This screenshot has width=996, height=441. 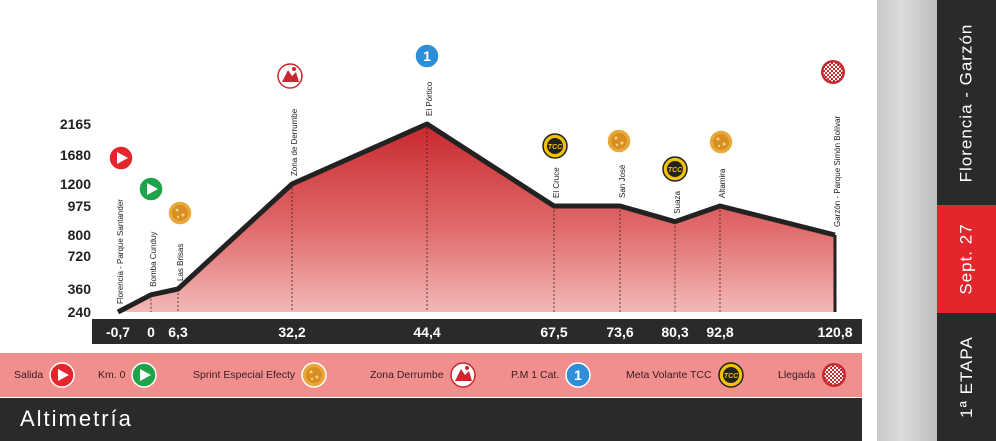 What do you see at coordinates (722, 183) in the screenshot?
I see `location-label: Altamira` at bounding box center [722, 183].